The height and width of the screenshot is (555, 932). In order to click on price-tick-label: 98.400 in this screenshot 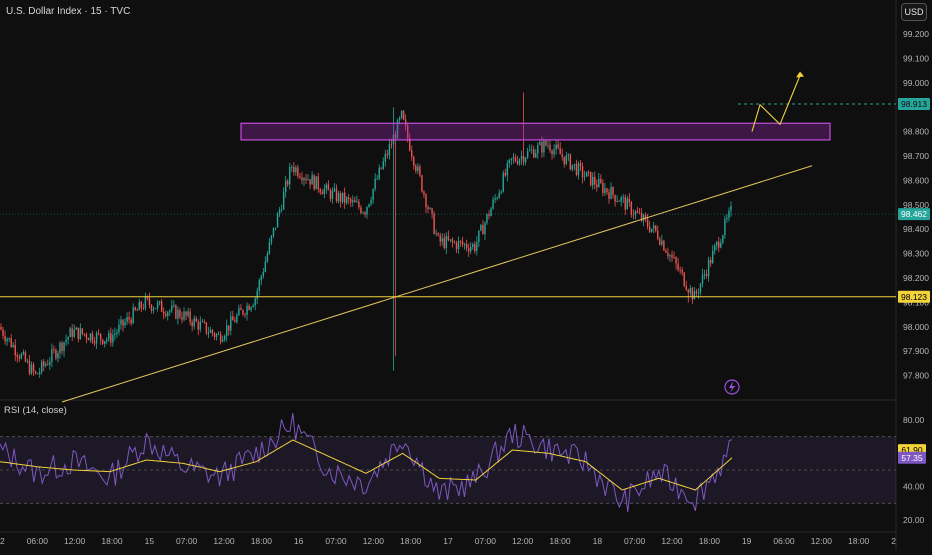, I will do `click(916, 229)`.